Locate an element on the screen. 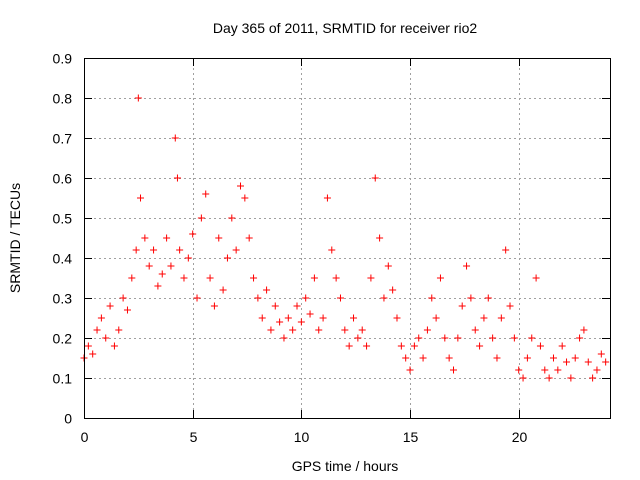 This screenshot has width=640, height=480. x-tick-label: 20 is located at coordinates (520, 437).